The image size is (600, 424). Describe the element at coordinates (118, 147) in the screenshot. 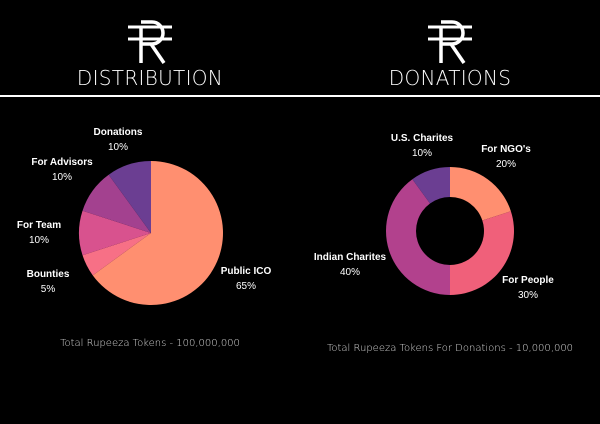

I see `slice-value-donations: 10%` at that location.